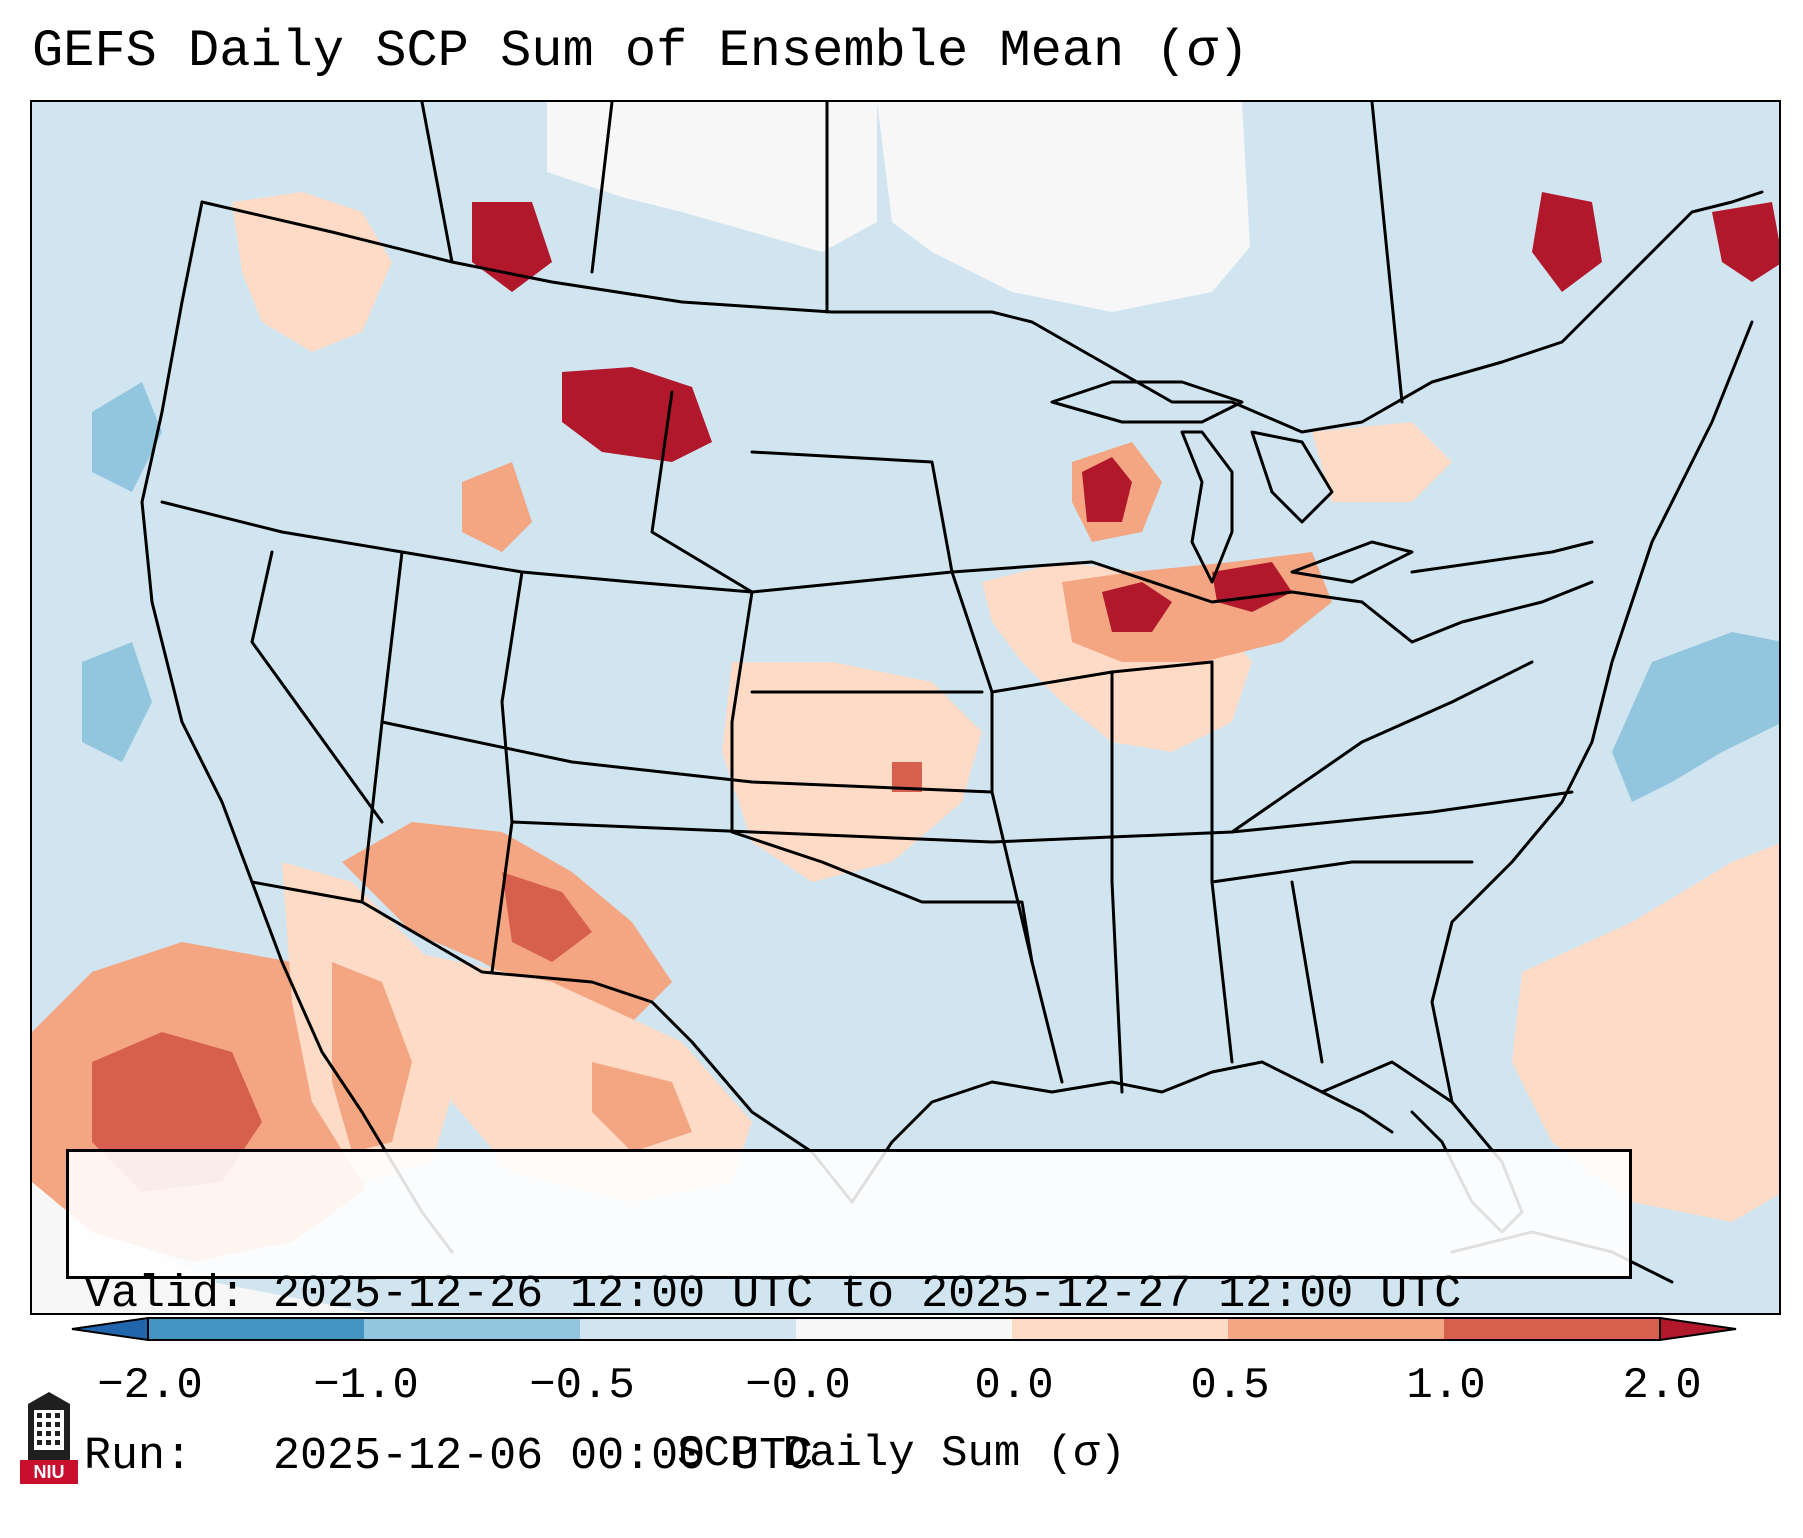 Image resolution: width=1803 pixels, height=1538 pixels. Describe the element at coordinates (543, 1456) in the screenshot. I see `run-value: 2025-12-06 00:00 UTC` at that location.